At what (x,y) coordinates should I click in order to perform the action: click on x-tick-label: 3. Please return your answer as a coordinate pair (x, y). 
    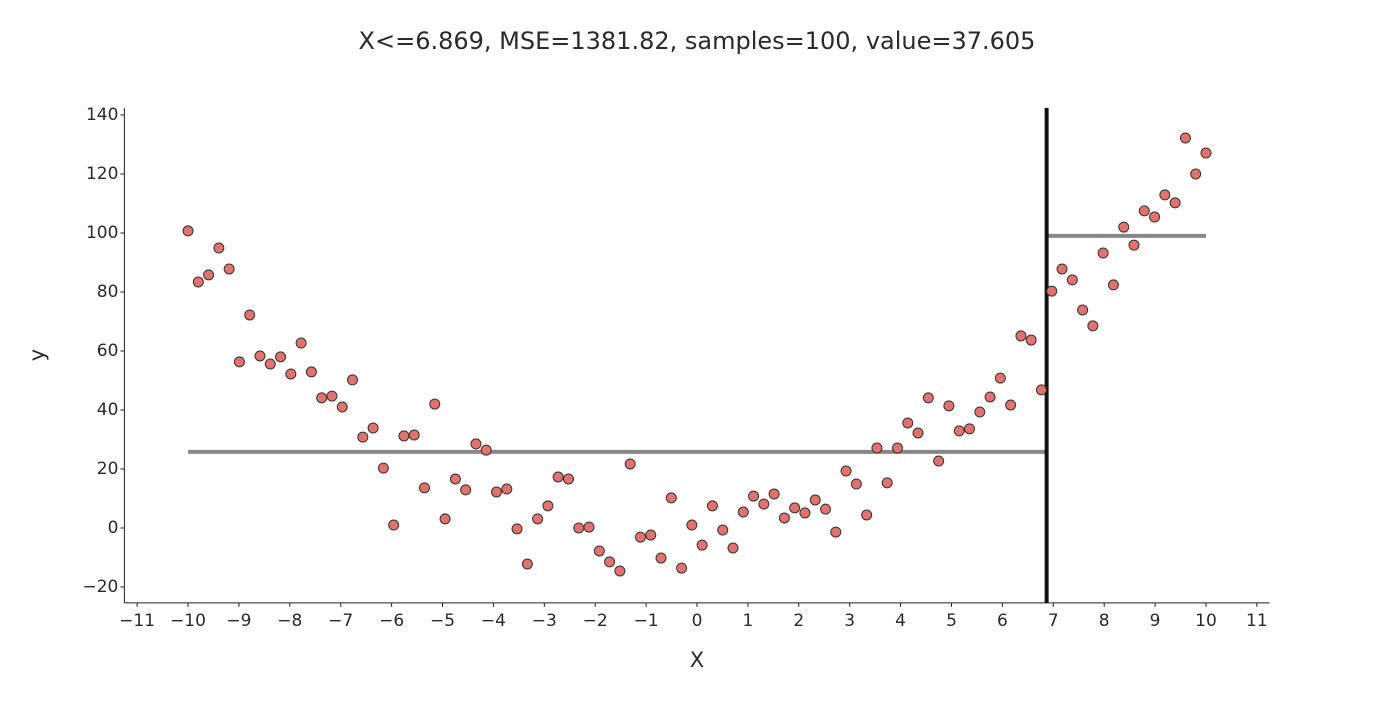
    Looking at the image, I should click on (849, 621).